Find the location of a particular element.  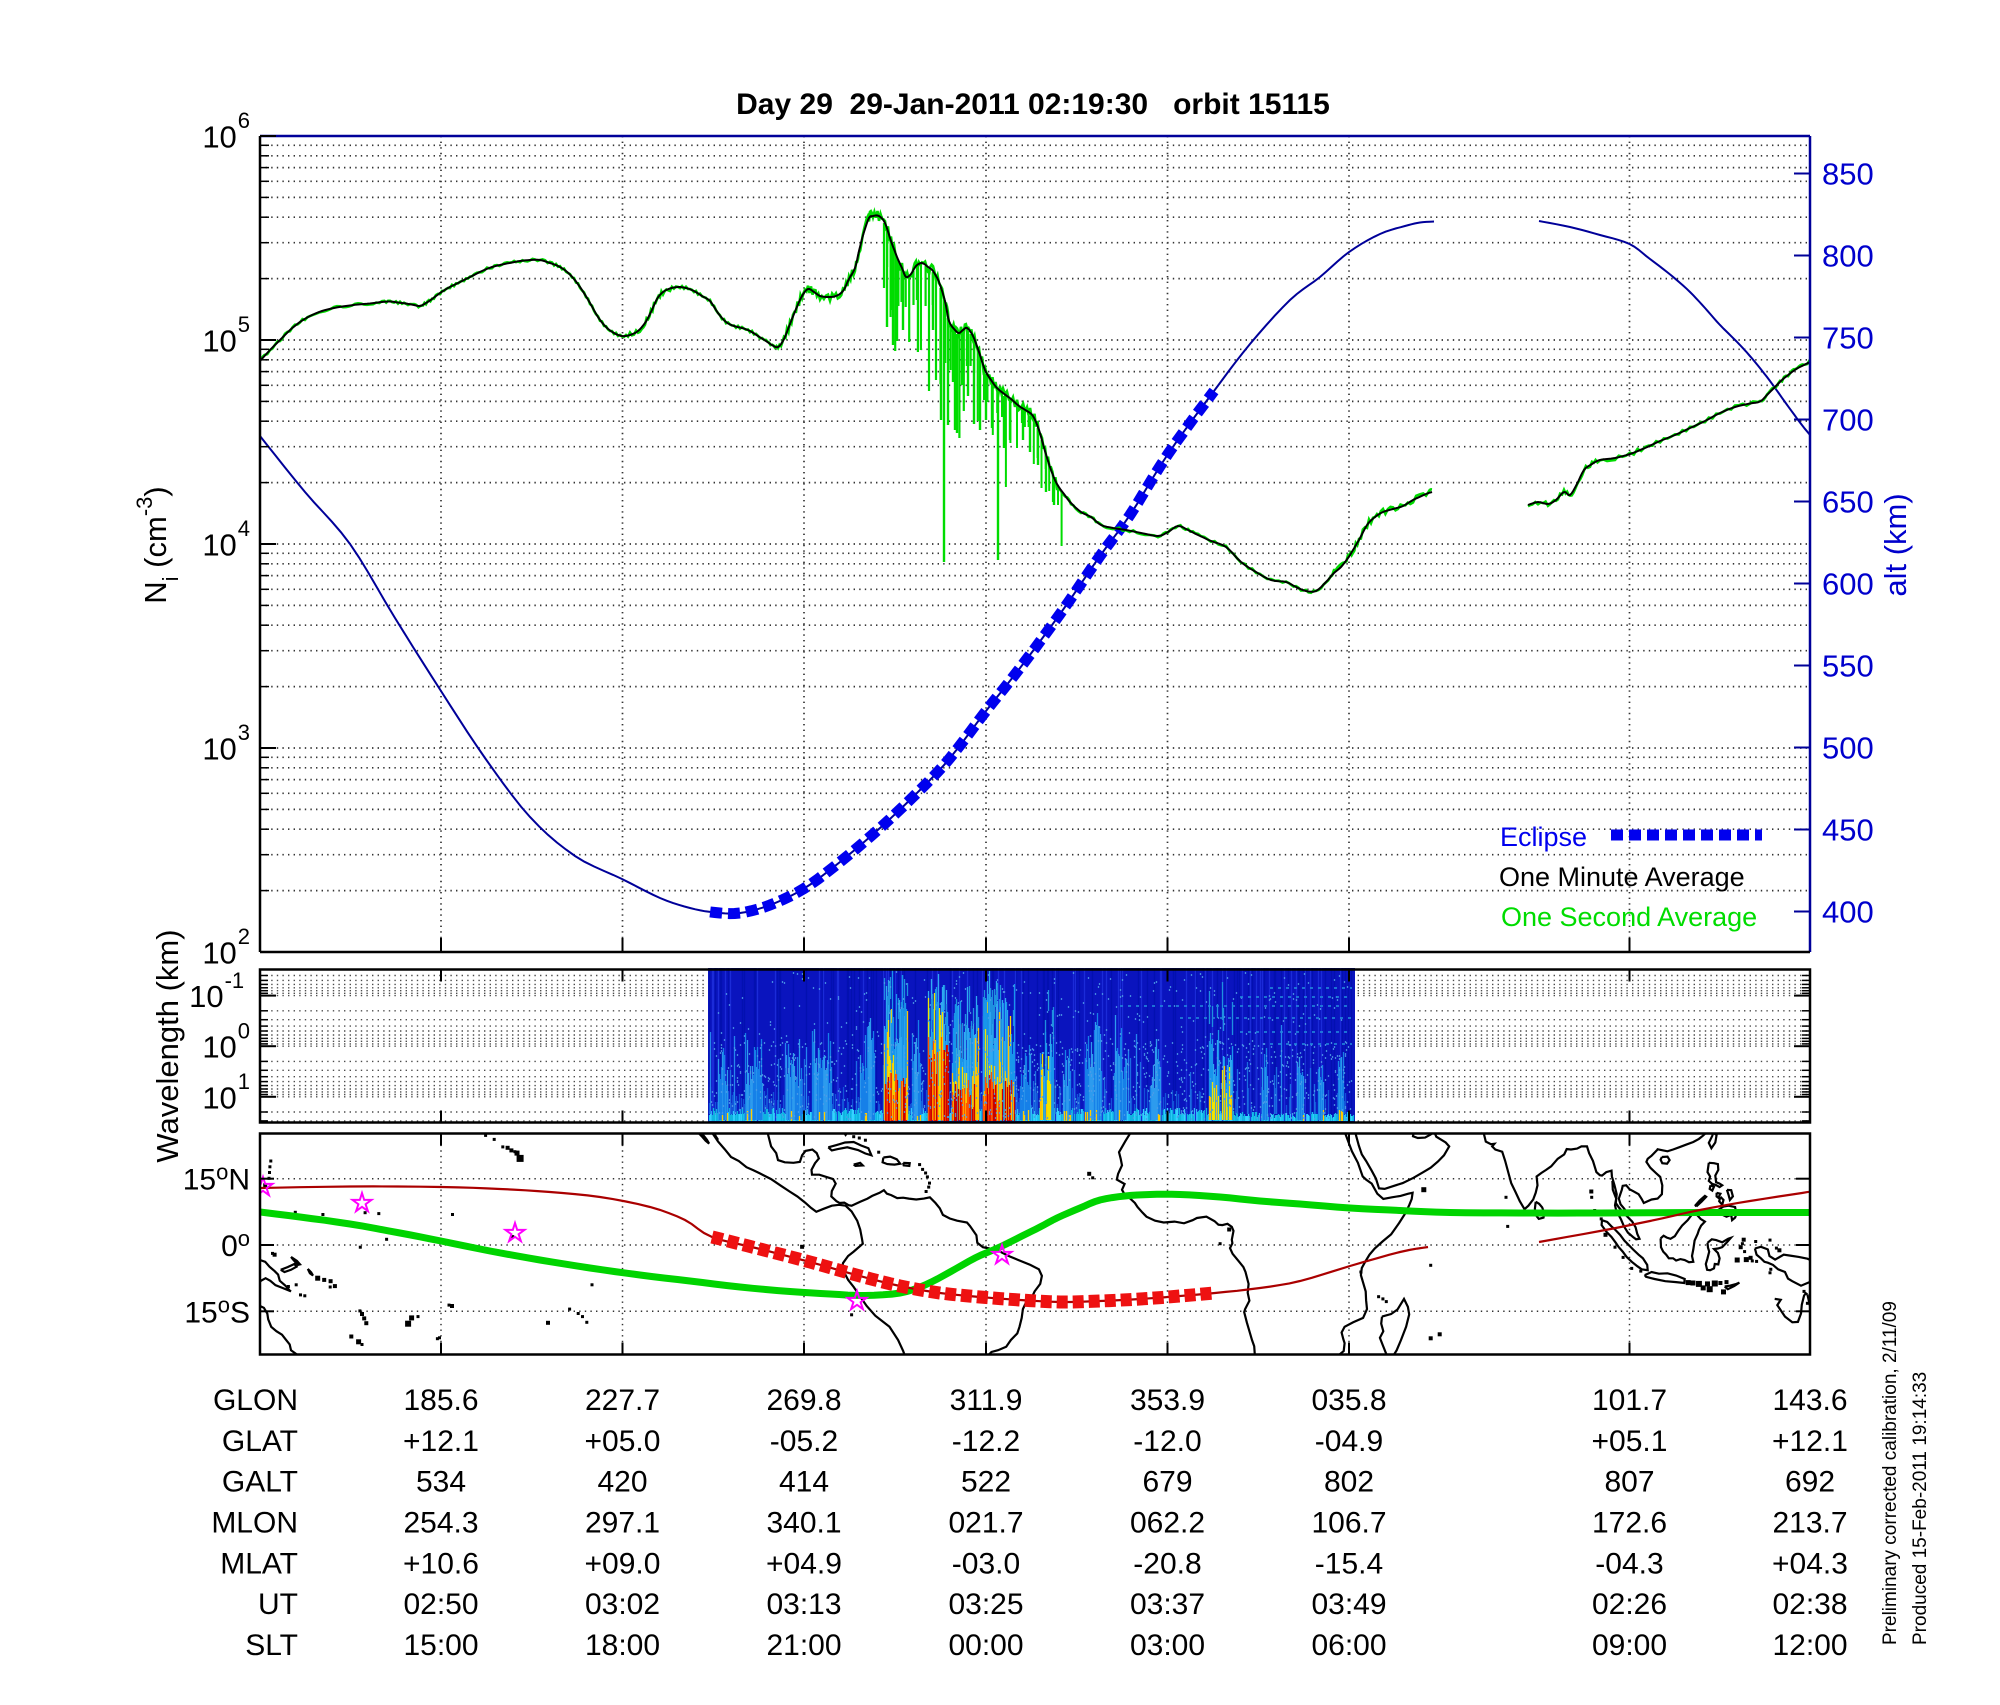

svg-text: 679 is located at coordinates (1167, 1482).